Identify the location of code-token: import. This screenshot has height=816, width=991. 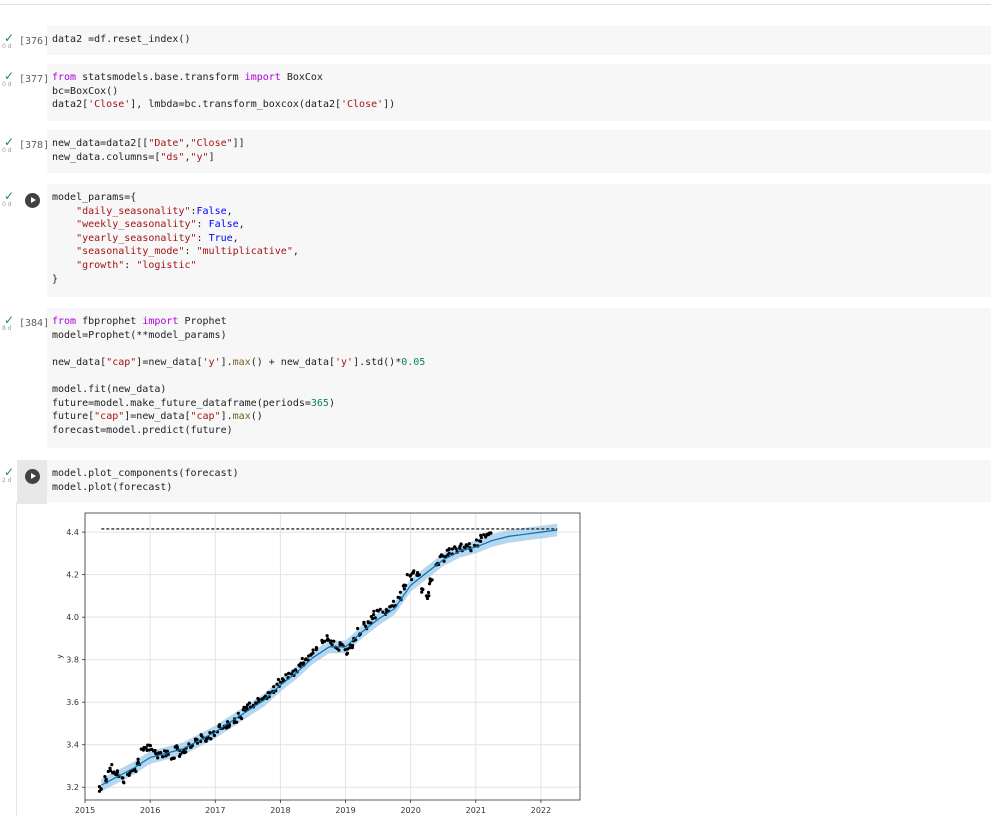
(262, 77).